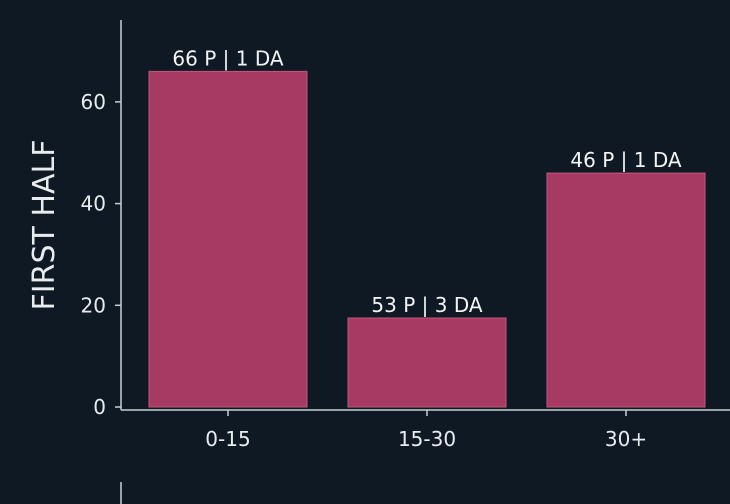  What do you see at coordinates (93, 305) in the screenshot?
I see `y-tick-label-20: 20` at bounding box center [93, 305].